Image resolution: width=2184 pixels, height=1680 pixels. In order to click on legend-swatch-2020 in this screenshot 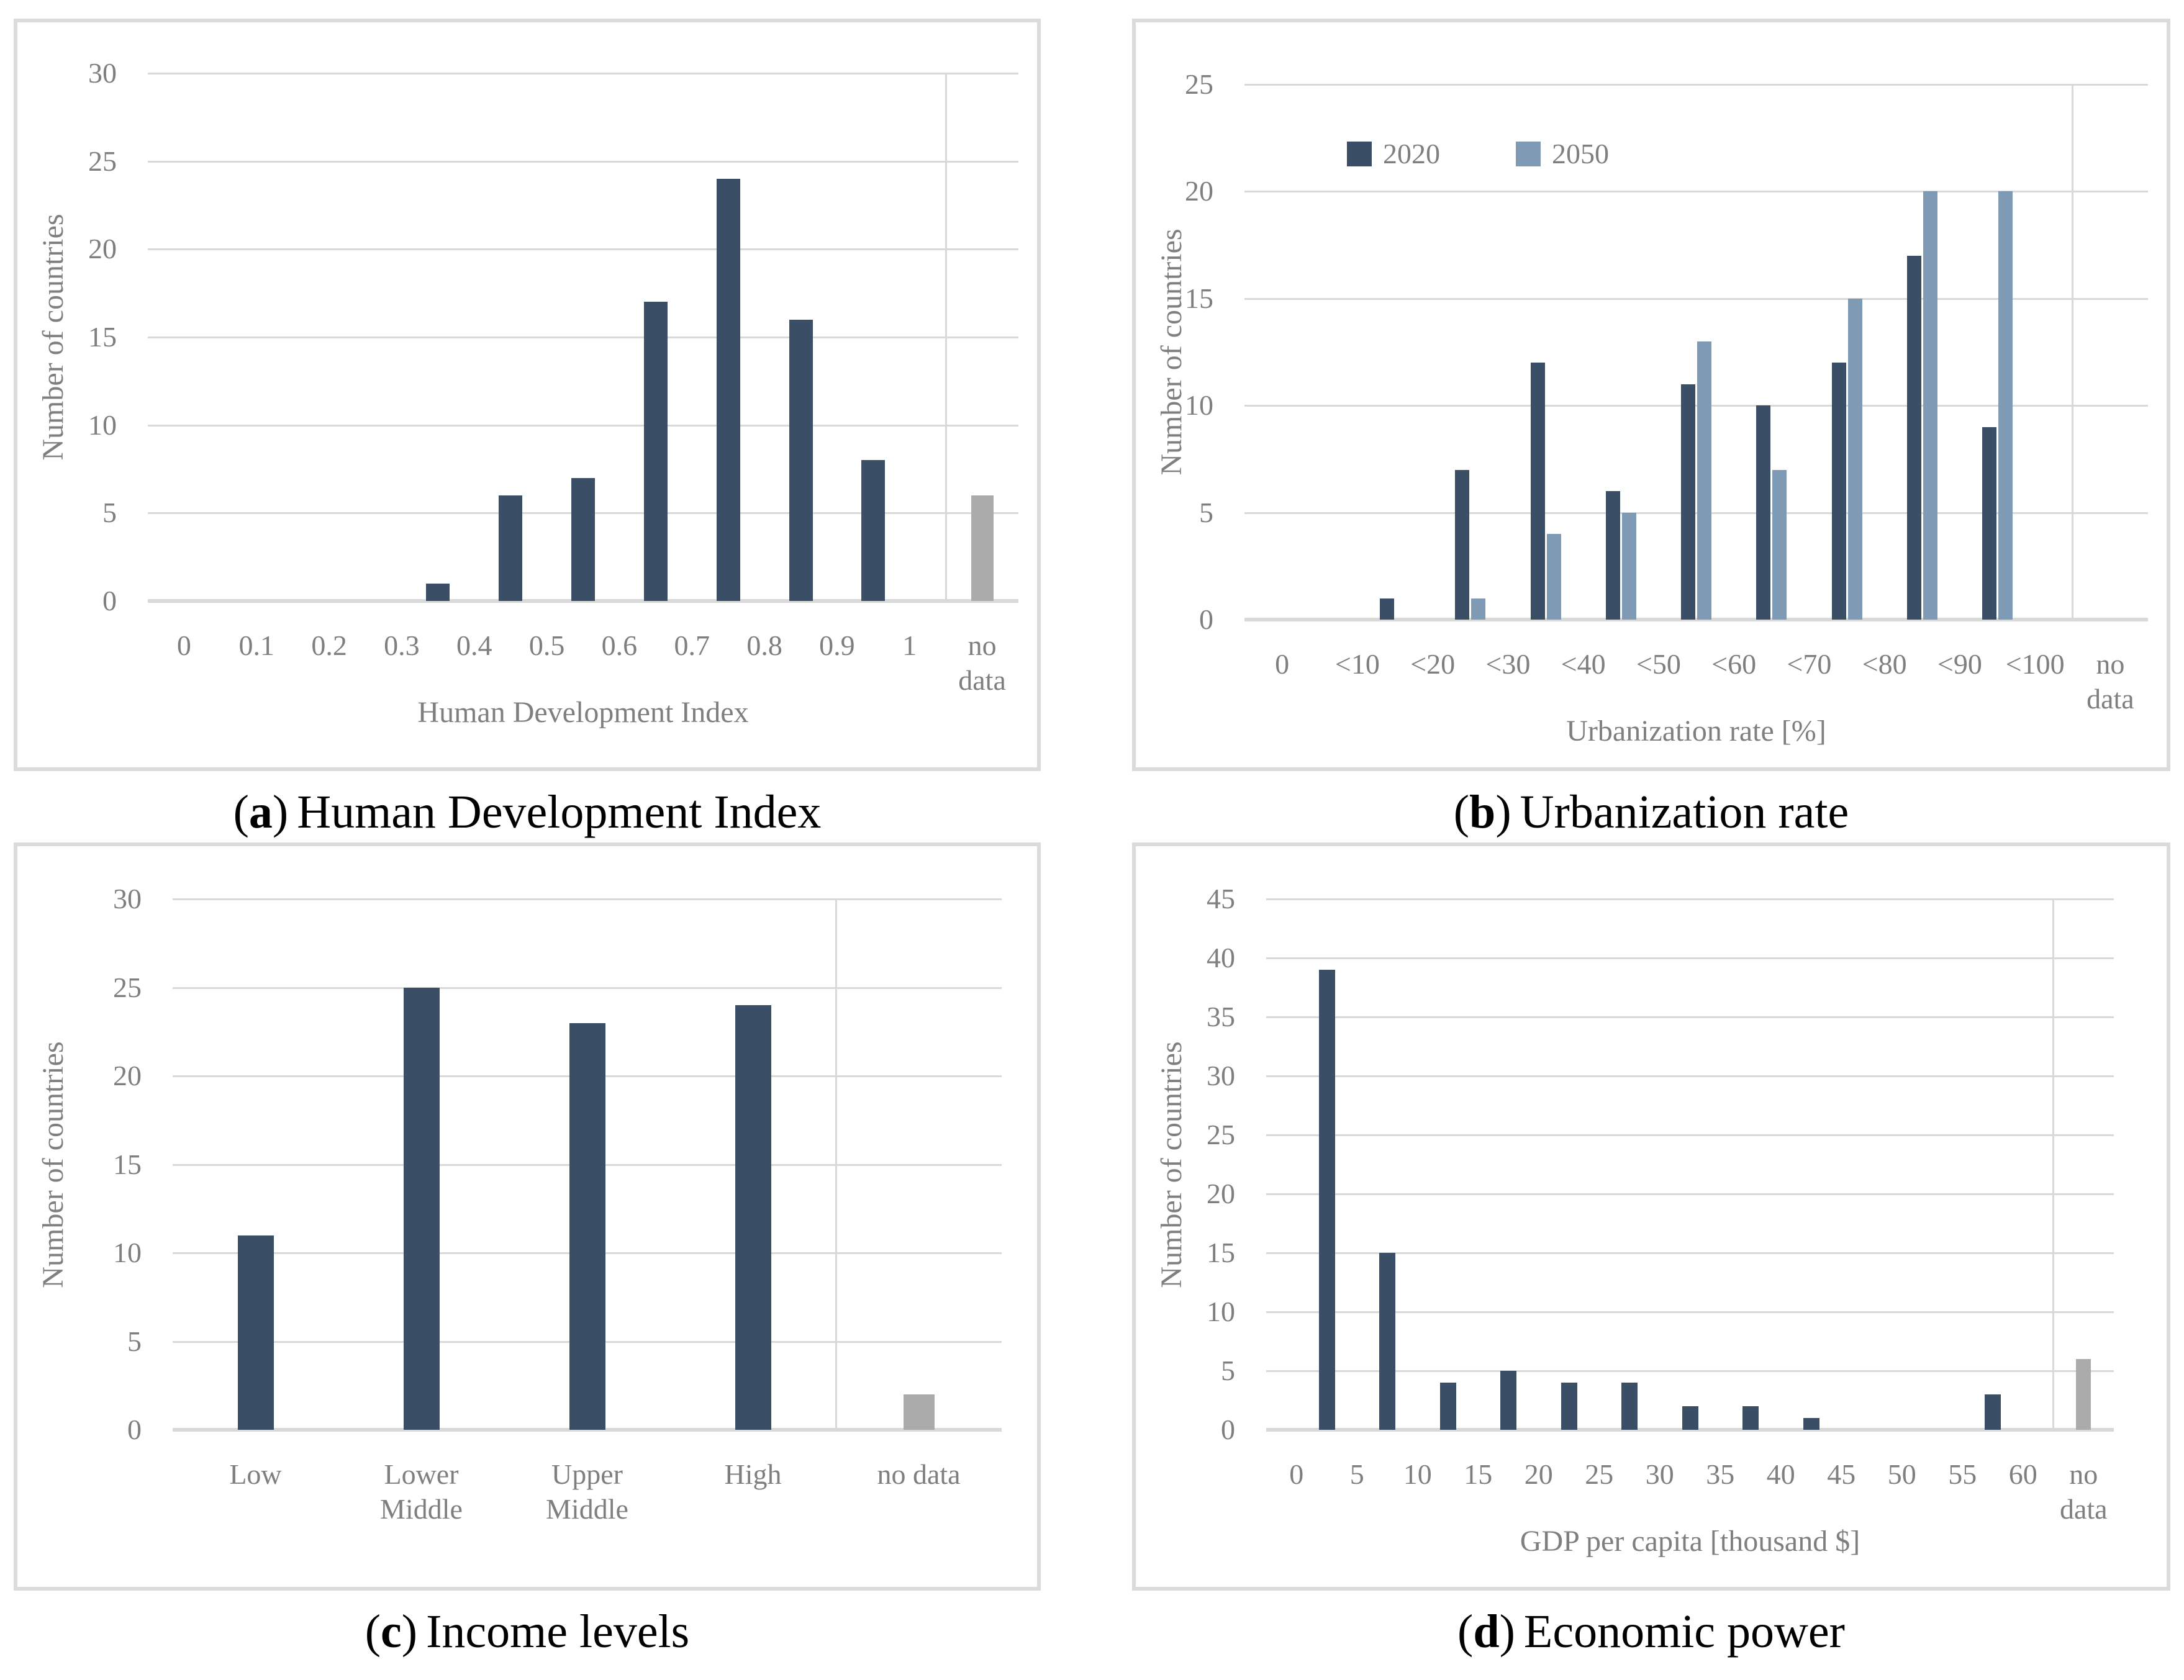, I will do `click(1359, 154)`.